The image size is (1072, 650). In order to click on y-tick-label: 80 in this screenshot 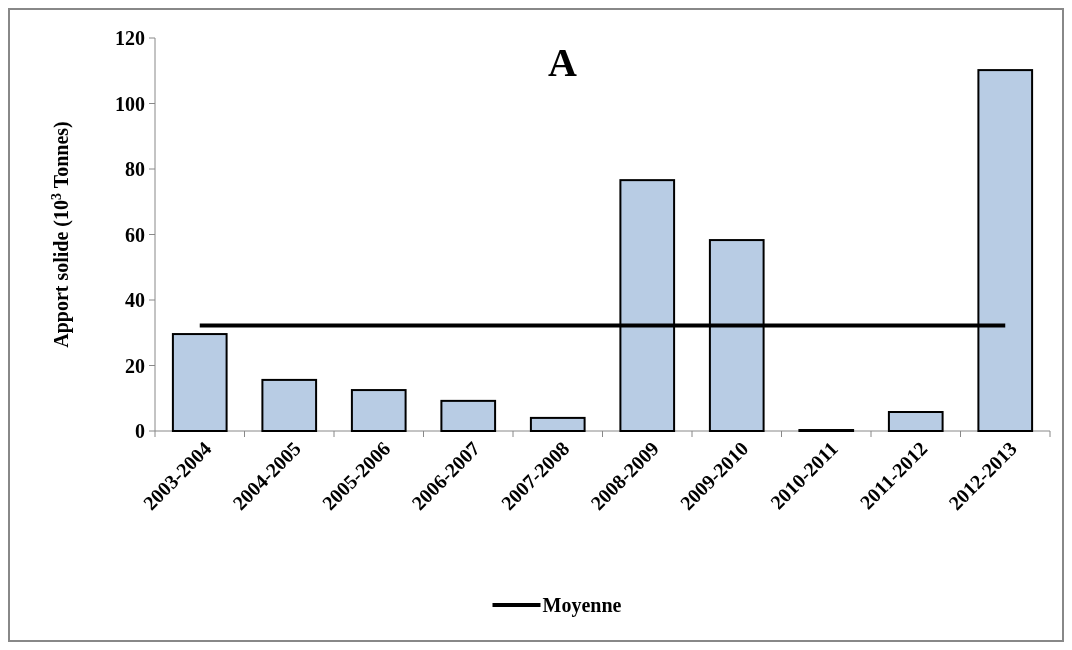, I will do `click(135, 169)`.